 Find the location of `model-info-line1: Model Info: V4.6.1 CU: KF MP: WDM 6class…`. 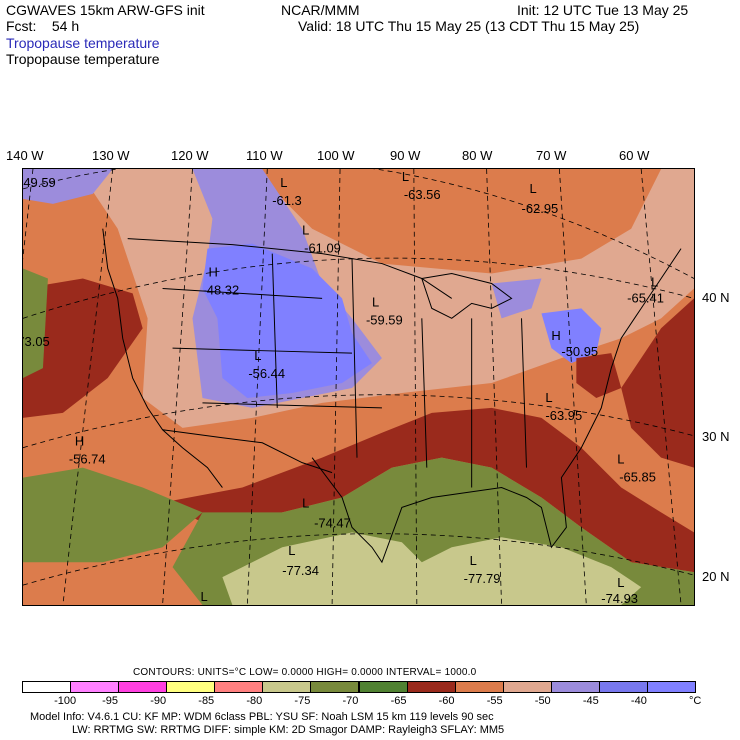

model-info-line1: Model Info: V4.6.1 CU: KF MP: WDM 6class… is located at coordinates (262, 717).